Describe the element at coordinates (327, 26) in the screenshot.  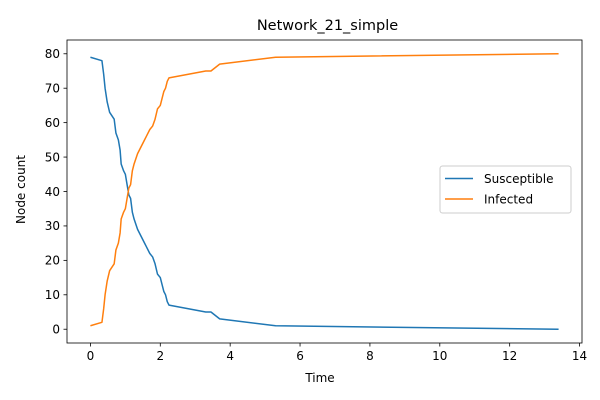
I see `chart-title: Network_21_simple` at that location.